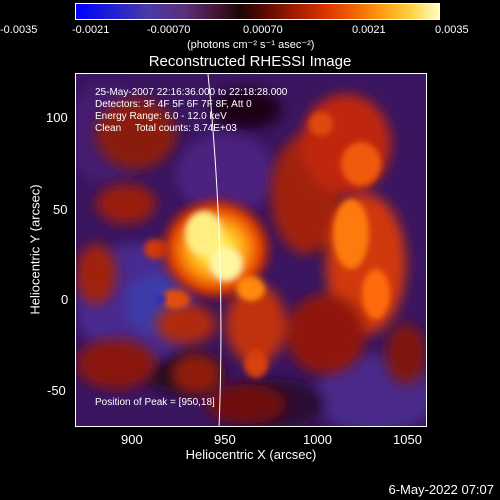  What do you see at coordinates (155, 402) in the screenshot?
I see `peak-position-text: Position of Peak = [950,18]` at bounding box center [155, 402].